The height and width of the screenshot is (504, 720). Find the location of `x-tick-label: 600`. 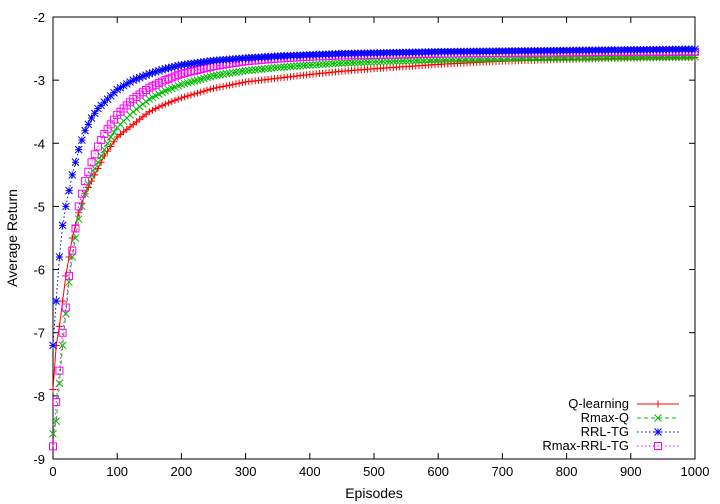

x-tick-label: 600 is located at coordinates (438, 471).